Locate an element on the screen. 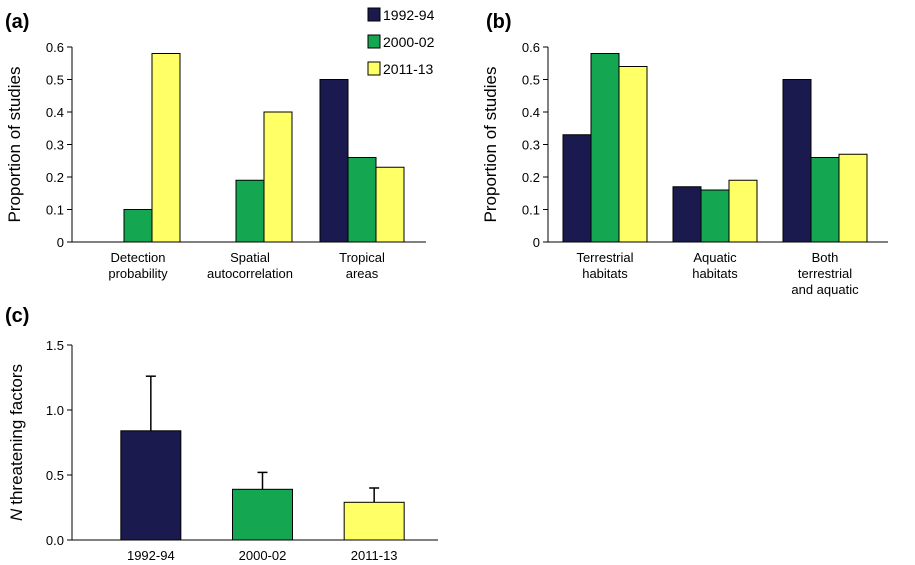  panel-label: (c) is located at coordinates (17, 316).